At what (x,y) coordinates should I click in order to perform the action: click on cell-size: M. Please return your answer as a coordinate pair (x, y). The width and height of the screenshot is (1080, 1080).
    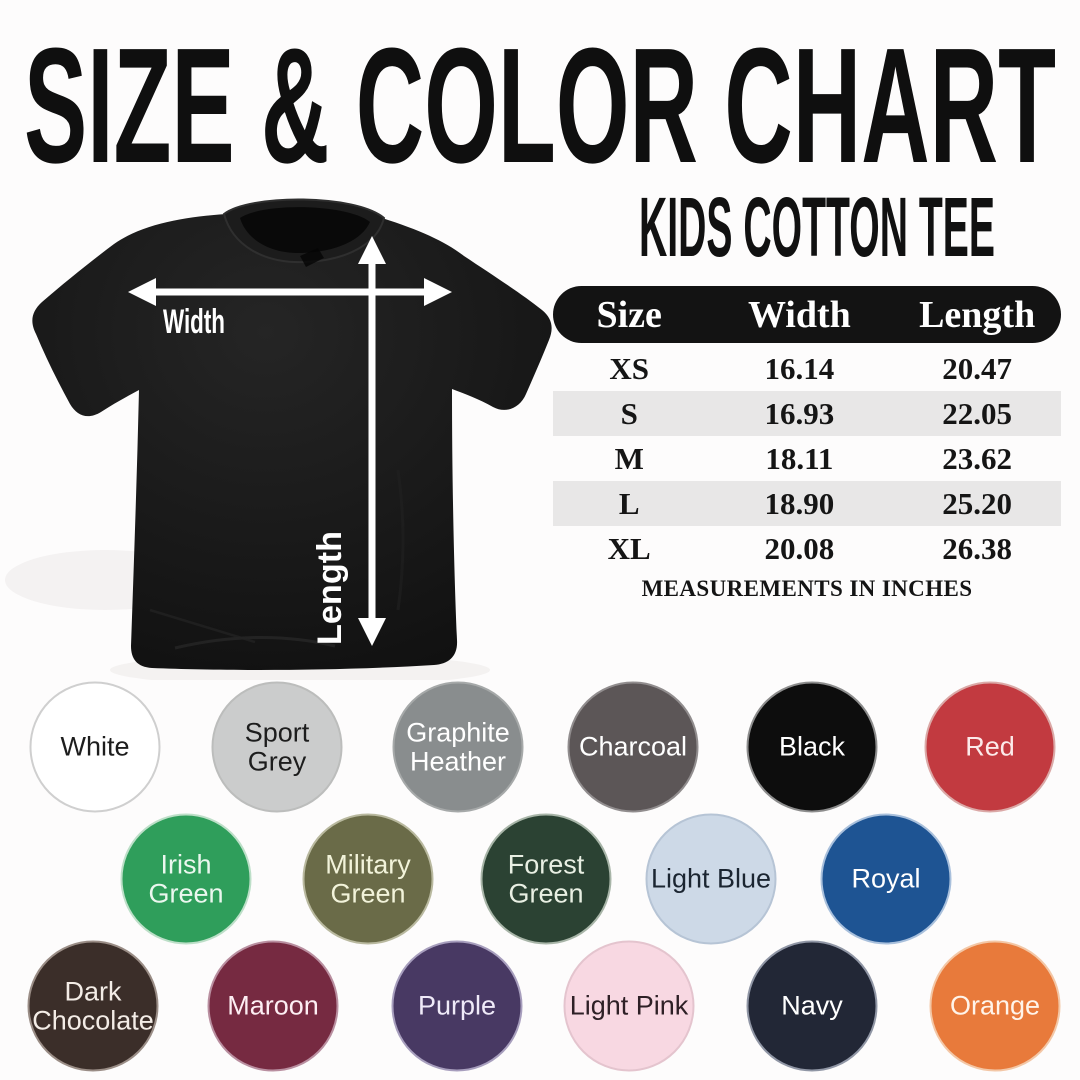
    Looking at the image, I should click on (629, 458).